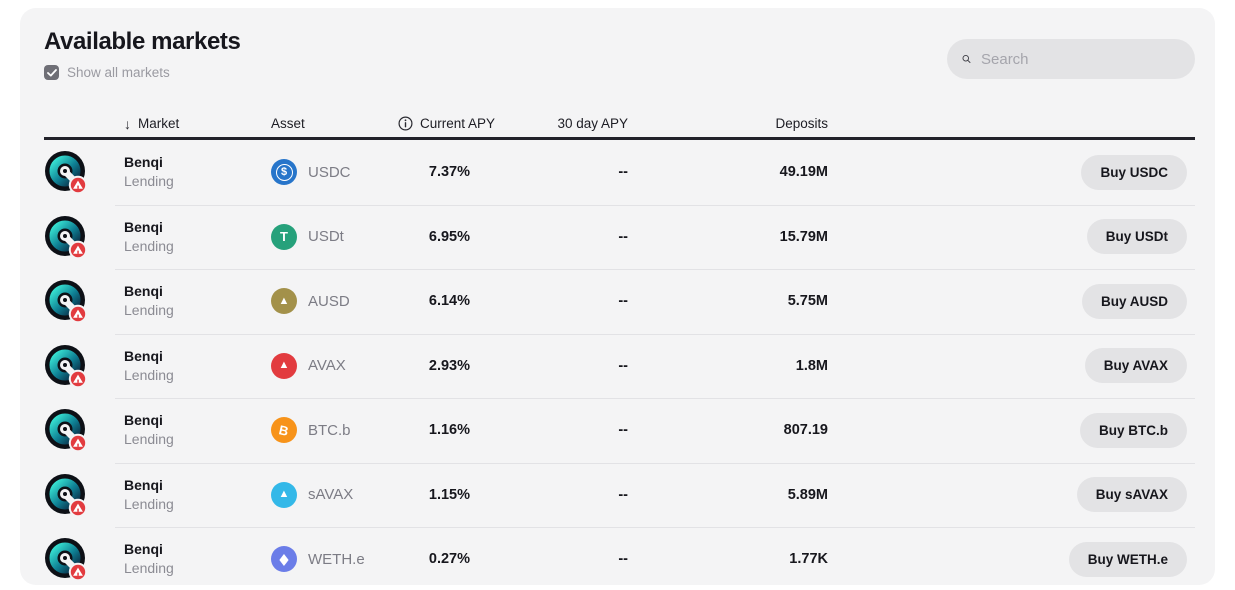 This screenshot has width=1235, height=590. I want to click on show-all-markets-filter: Show all markets, so click(619, 72).